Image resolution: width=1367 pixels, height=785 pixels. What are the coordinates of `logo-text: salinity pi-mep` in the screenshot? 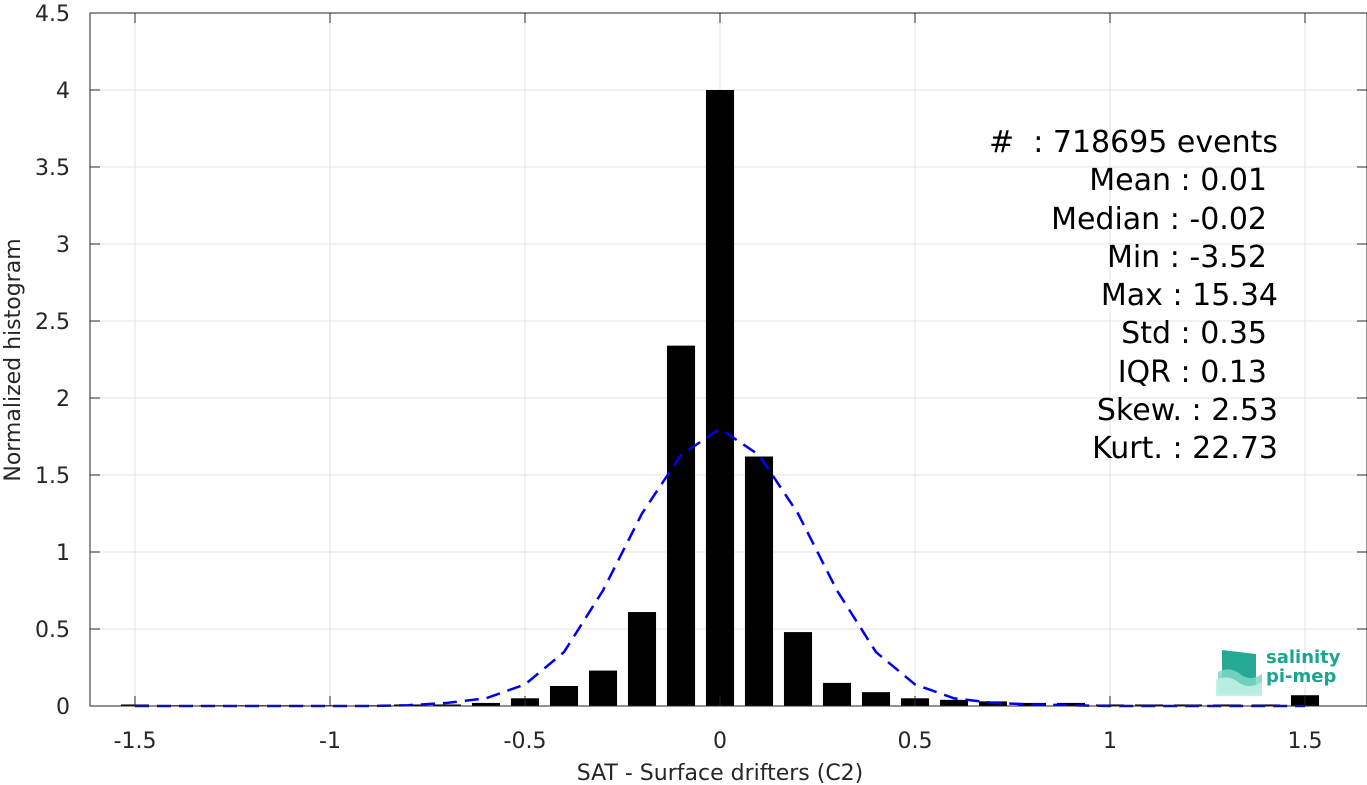 It's located at (1303, 667).